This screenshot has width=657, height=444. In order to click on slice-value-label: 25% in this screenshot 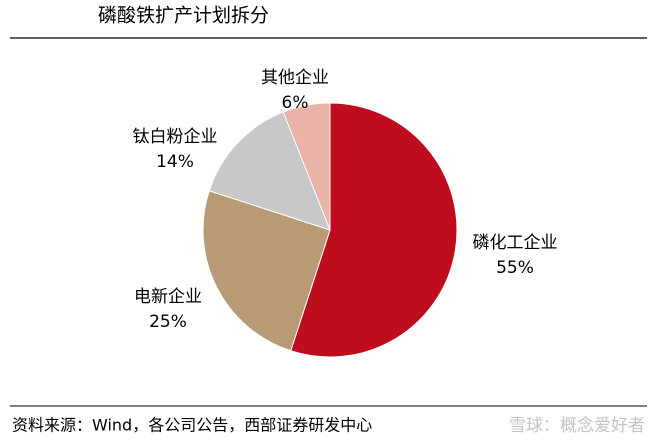, I will do `click(168, 322)`.